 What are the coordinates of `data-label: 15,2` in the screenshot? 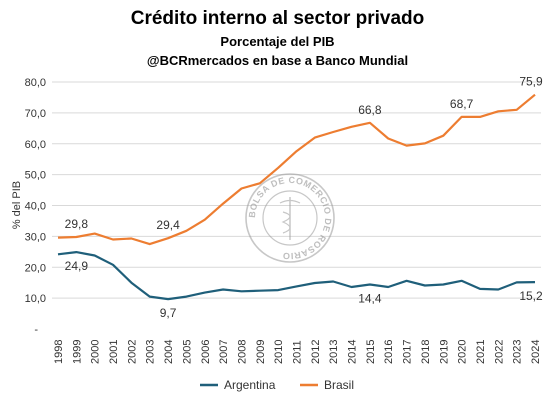 It's located at (531, 296).